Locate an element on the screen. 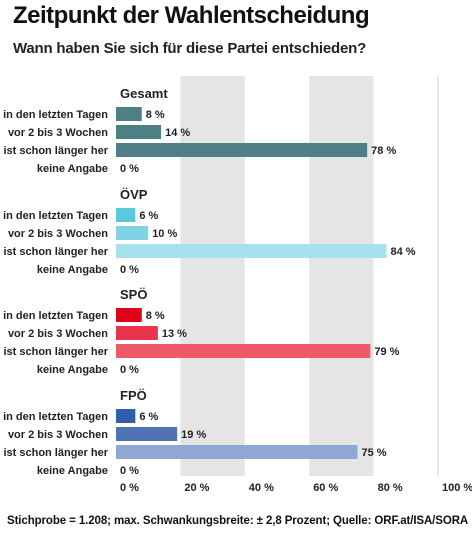  data-label: 78 % is located at coordinates (383, 151).